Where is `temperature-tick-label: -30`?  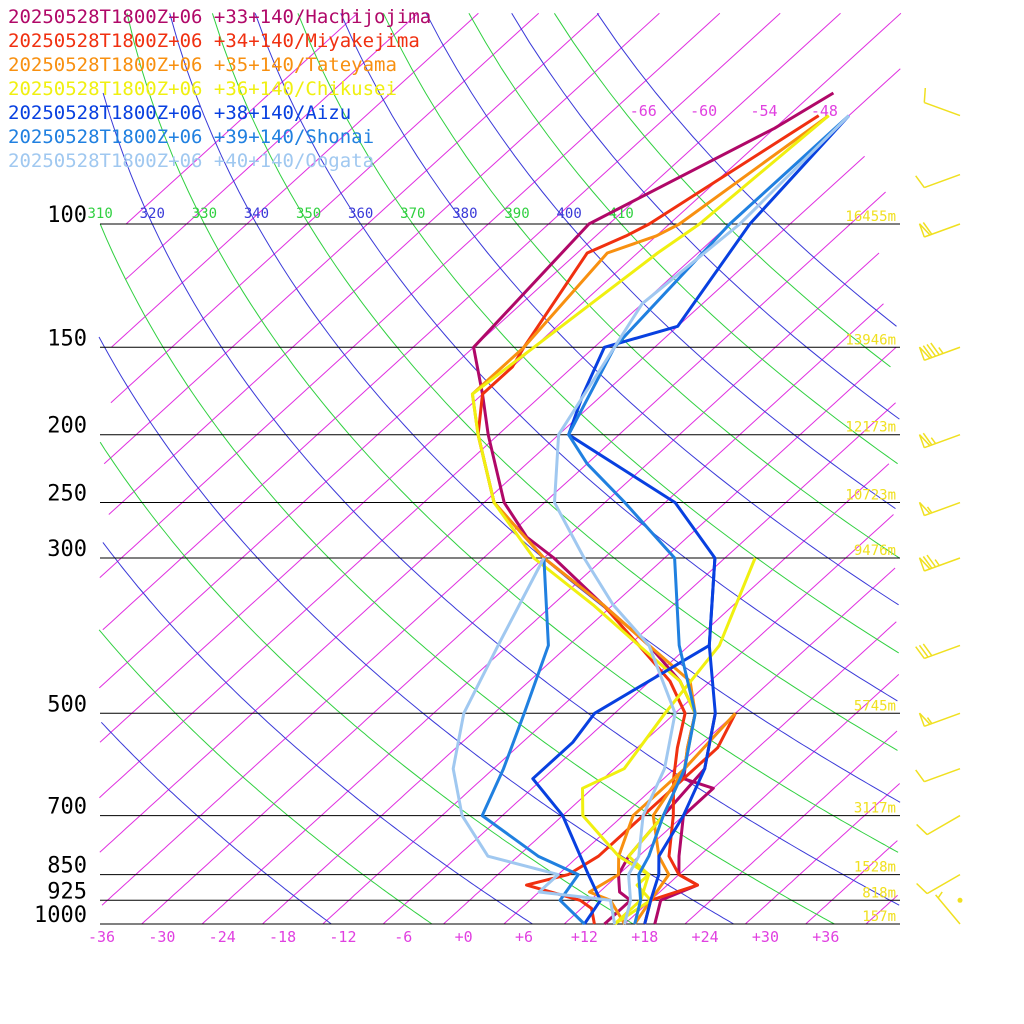 temperature-tick-label: -30 is located at coordinates (161, 937).